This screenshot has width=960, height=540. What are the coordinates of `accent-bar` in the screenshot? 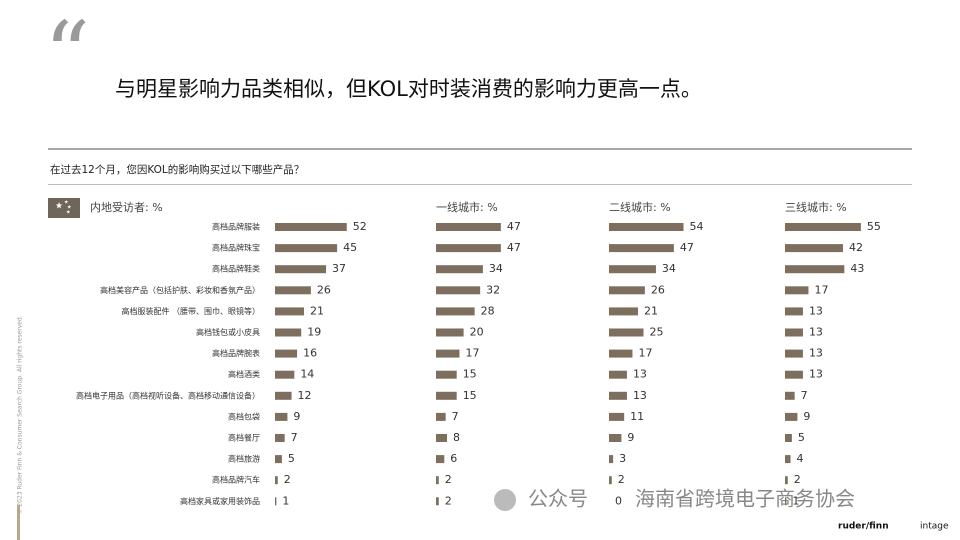 It's located at (18, 522).